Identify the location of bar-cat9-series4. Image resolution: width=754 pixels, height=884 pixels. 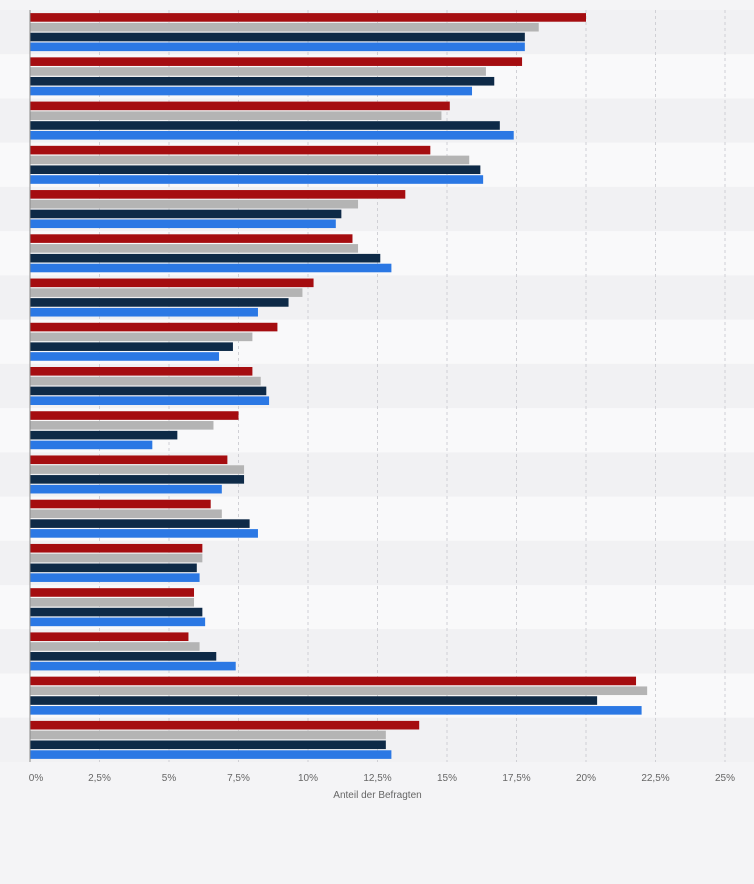
(150, 400).